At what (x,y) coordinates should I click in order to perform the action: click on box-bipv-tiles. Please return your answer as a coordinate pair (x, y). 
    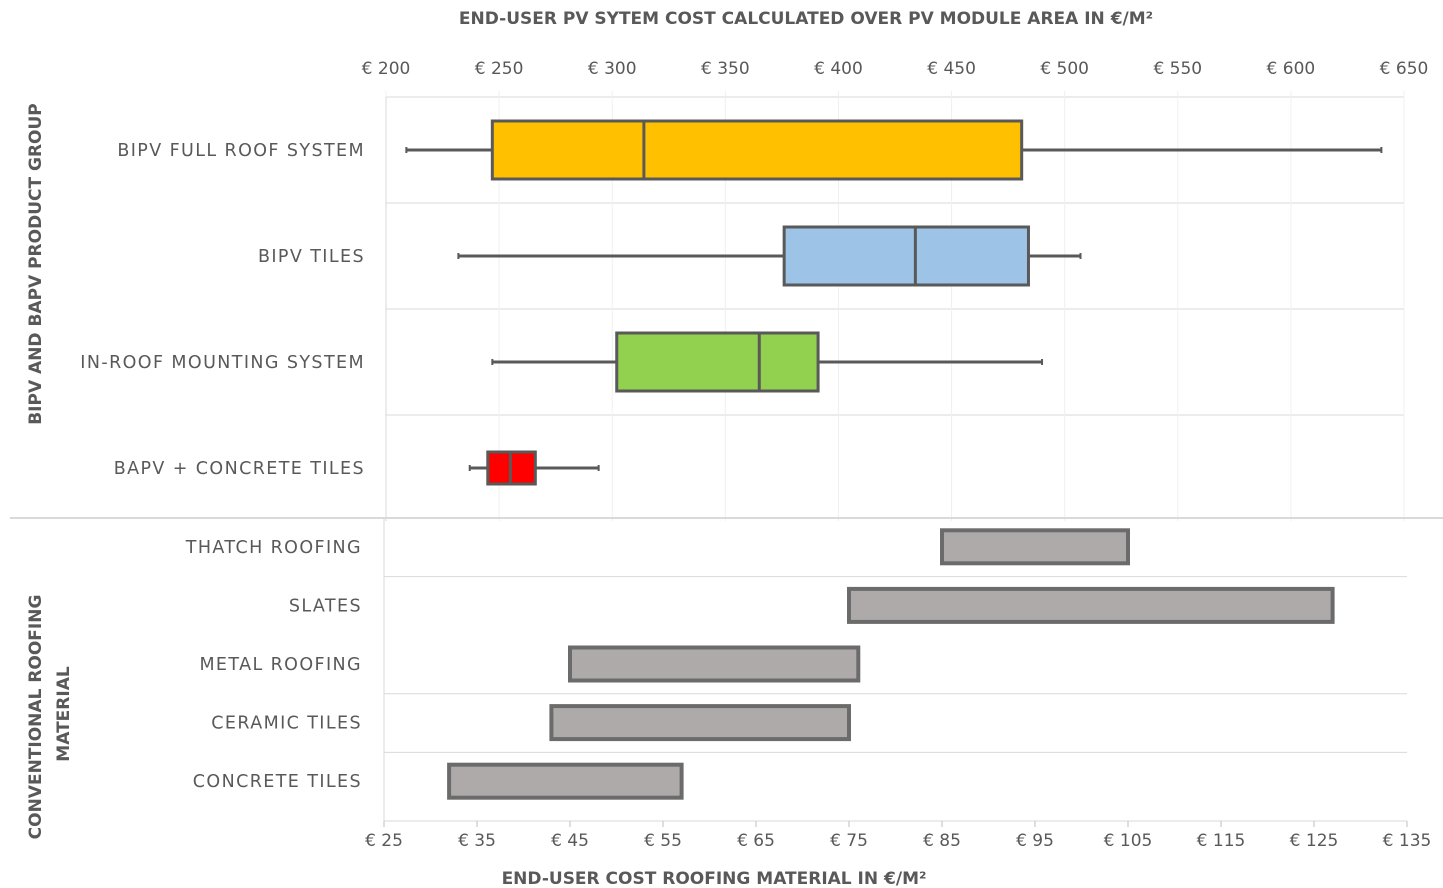
    Looking at the image, I should click on (769, 256).